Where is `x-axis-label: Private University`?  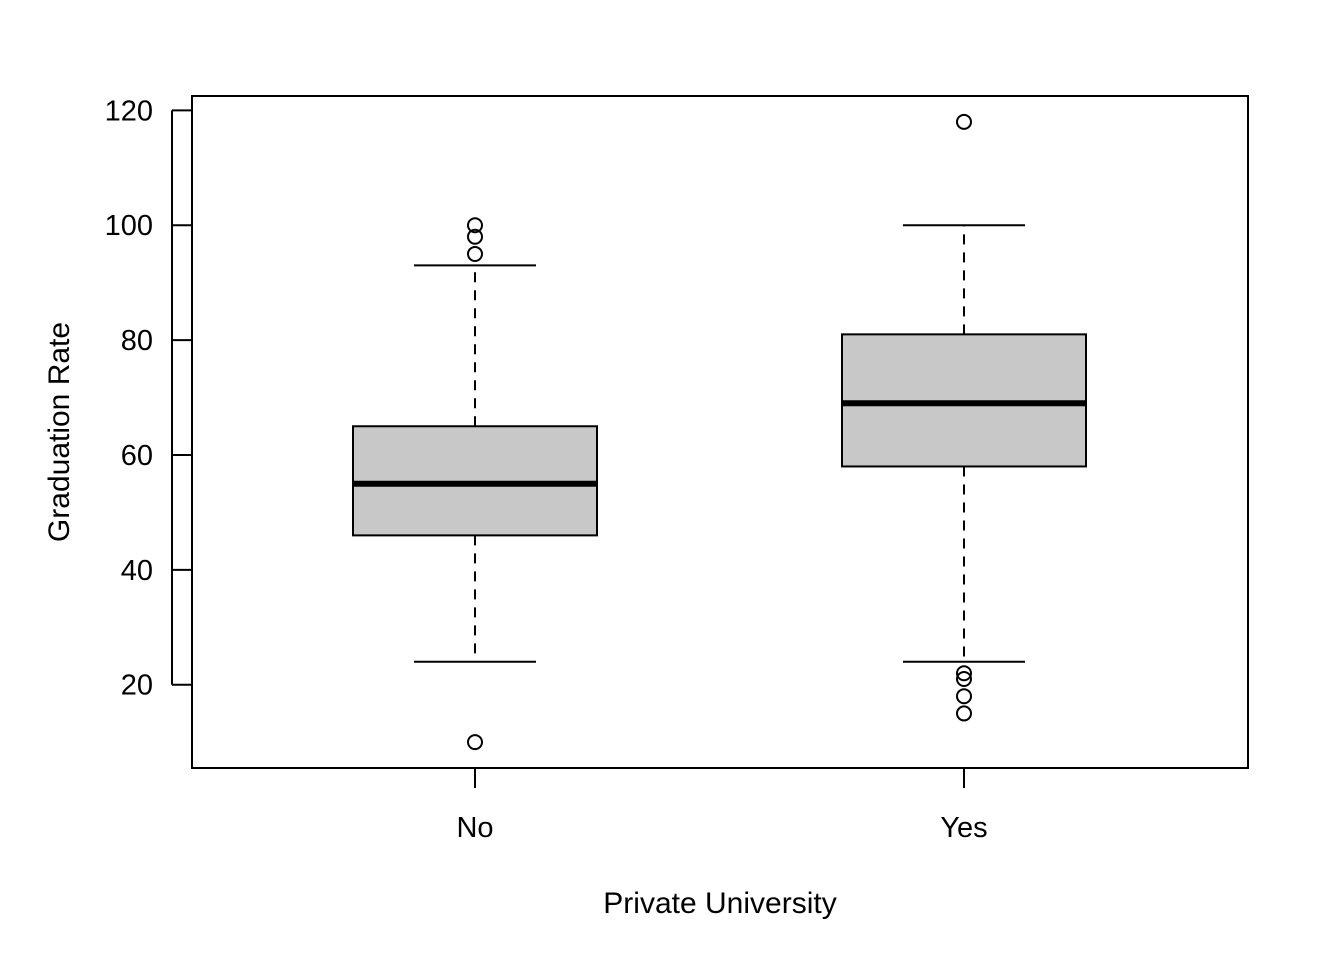
x-axis-label: Private University is located at coordinates (719, 903).